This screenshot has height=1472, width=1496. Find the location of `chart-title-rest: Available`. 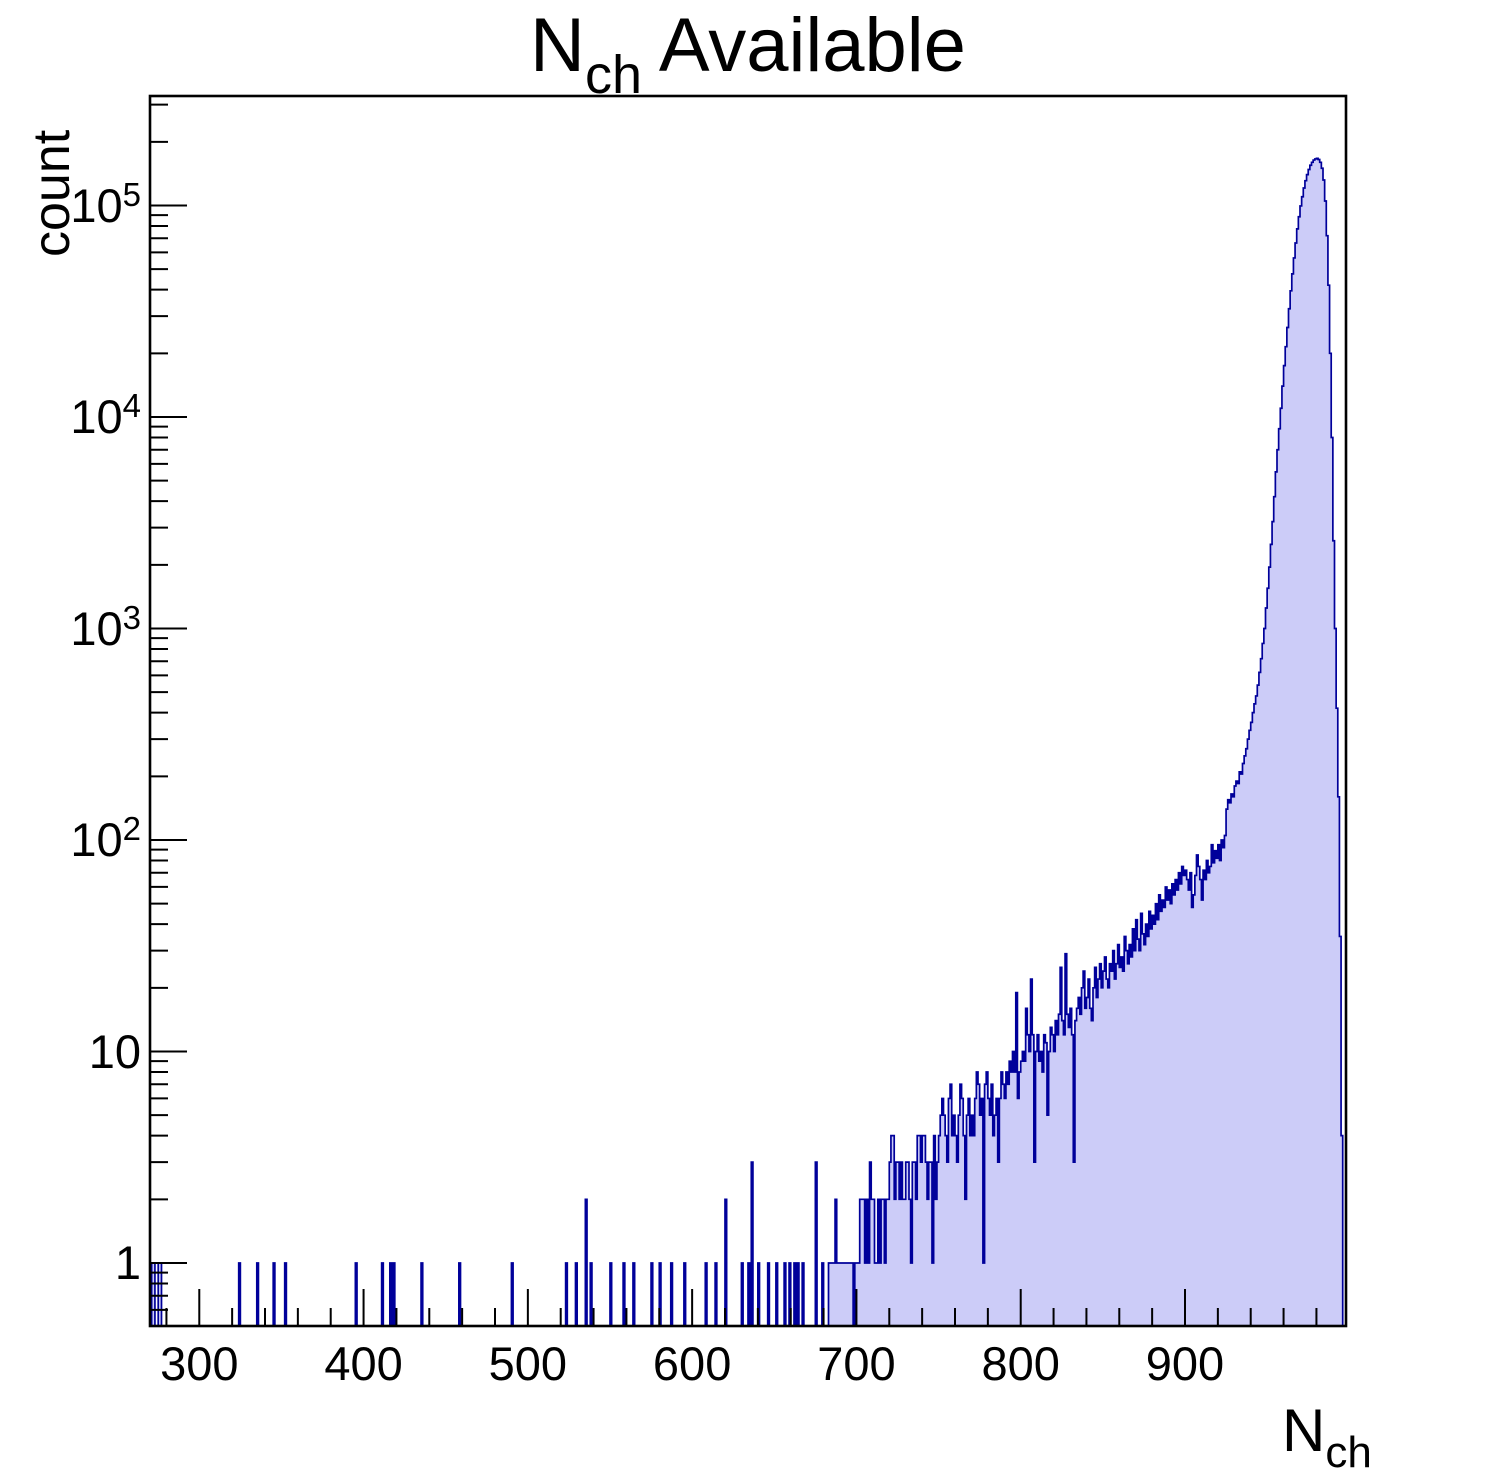

chart-title-rest: Available is located at coordinates (803, 45).